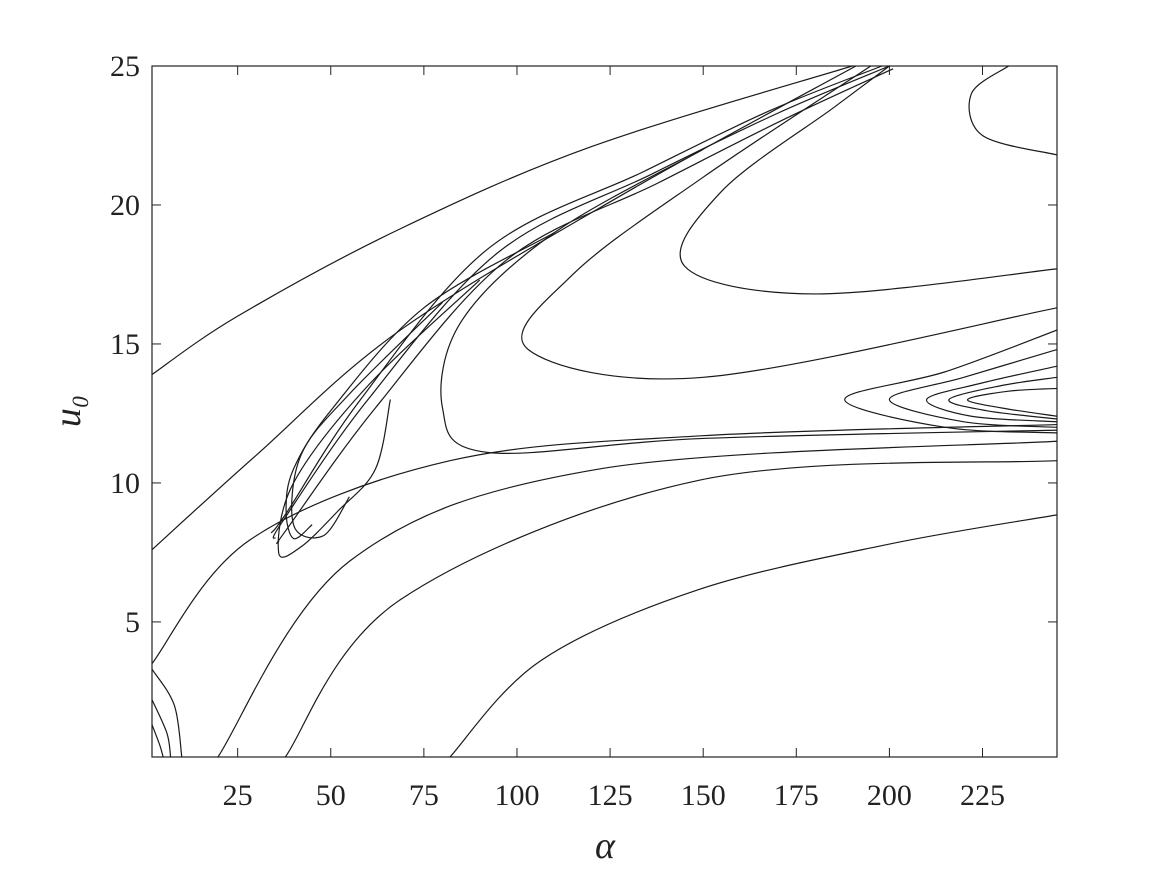 Image resolution: width=1166 pixels, height=879 pixels. Describe the element at coordinates (125, 344) in the screenshot. I see `y-tick-label: 15` at that location.